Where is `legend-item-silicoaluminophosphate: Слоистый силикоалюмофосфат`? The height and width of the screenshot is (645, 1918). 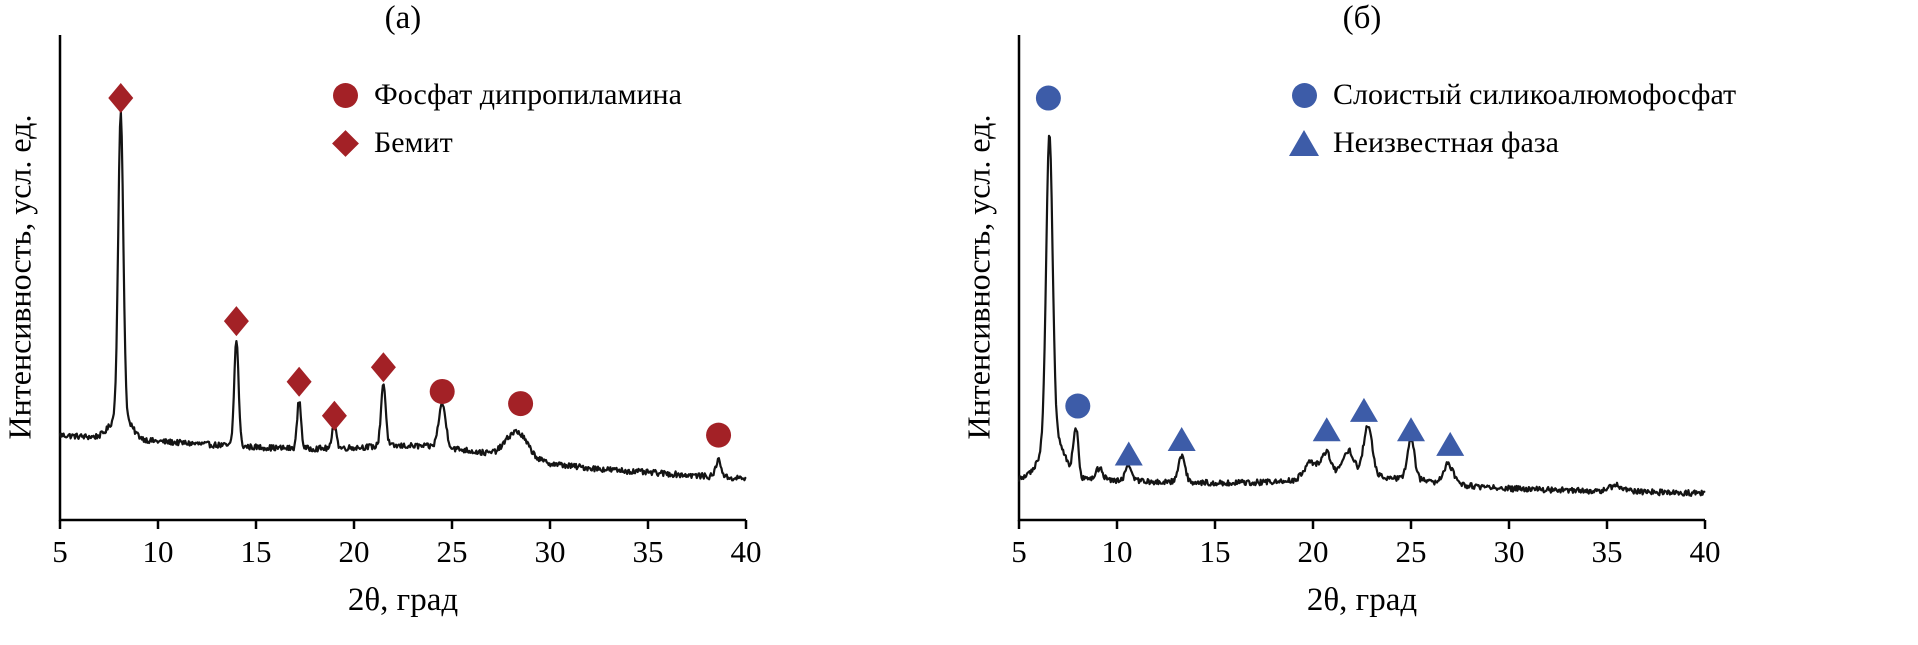 legend-item-silicoaluminophosphate: Слоистый силикоалюмофосфат is located at coordinates (1512, 95).